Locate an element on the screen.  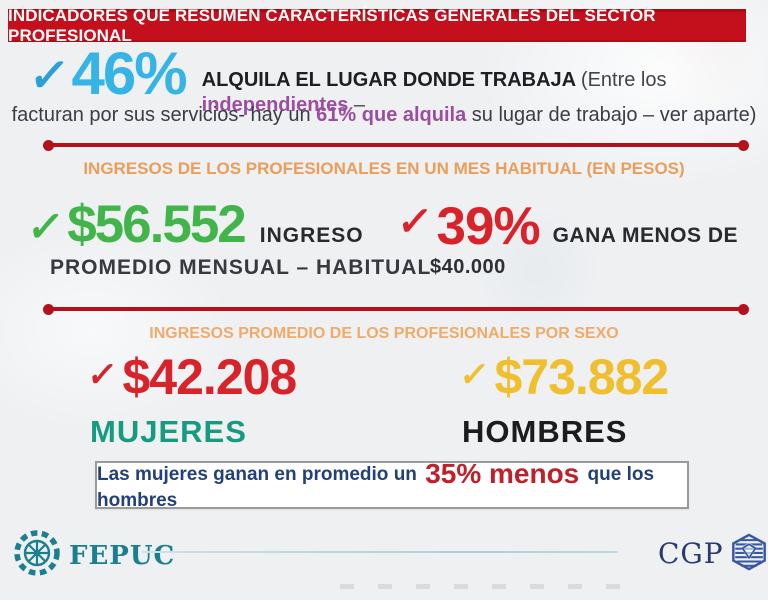
below-threshold-percentage: 39% is located at coordinates (488, 226).